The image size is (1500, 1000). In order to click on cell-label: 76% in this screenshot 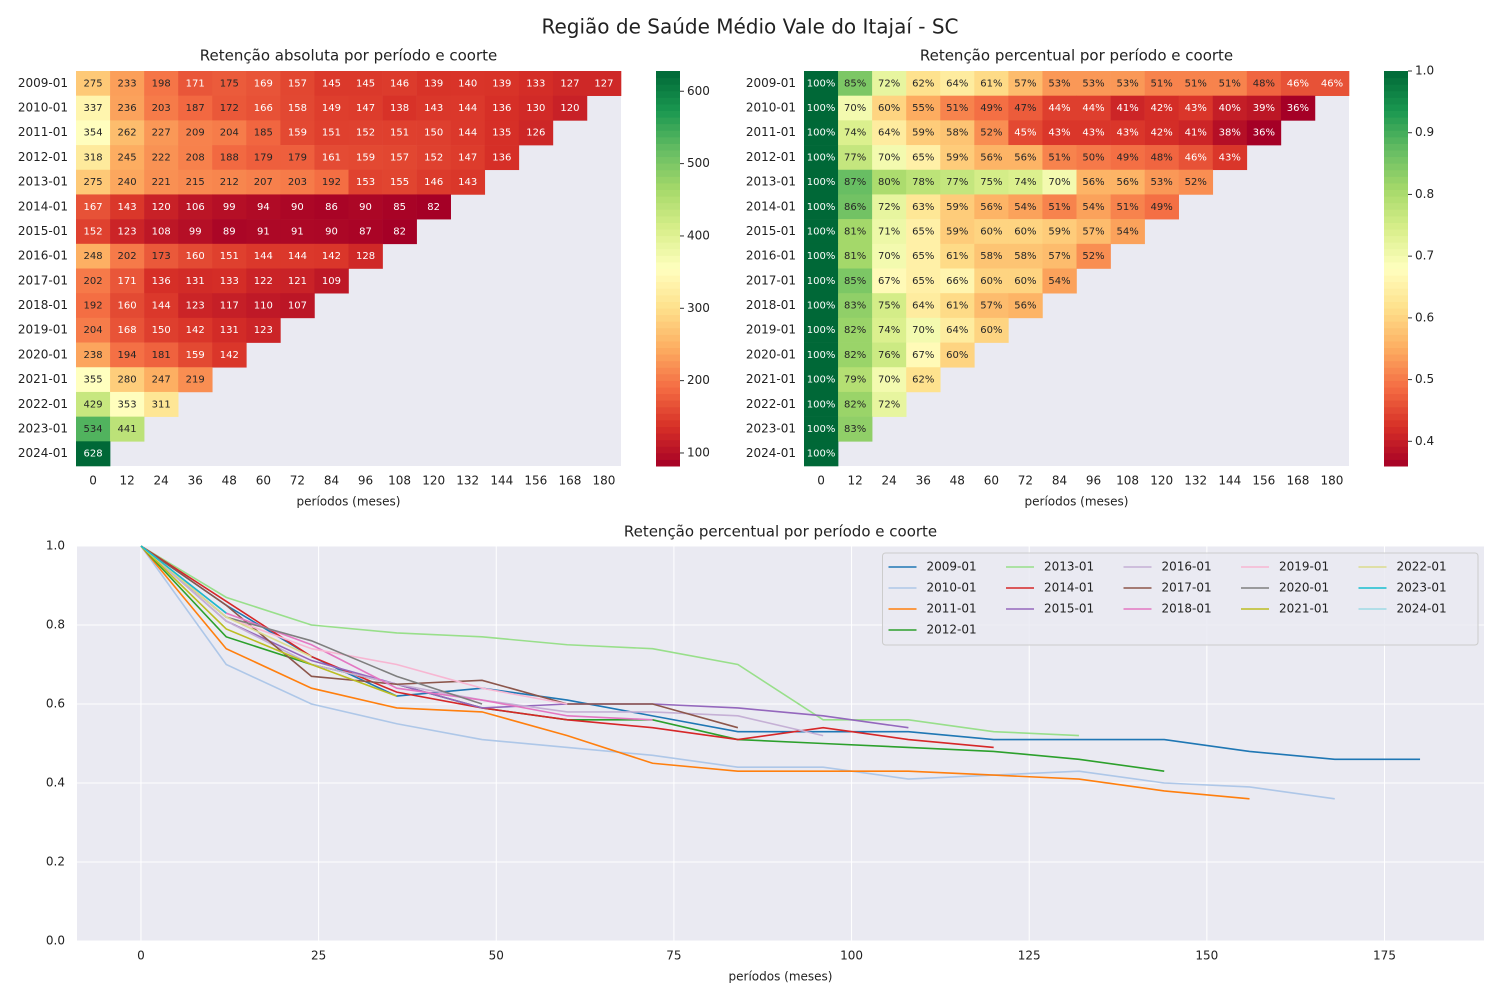, I will do `click(889, 355)`.